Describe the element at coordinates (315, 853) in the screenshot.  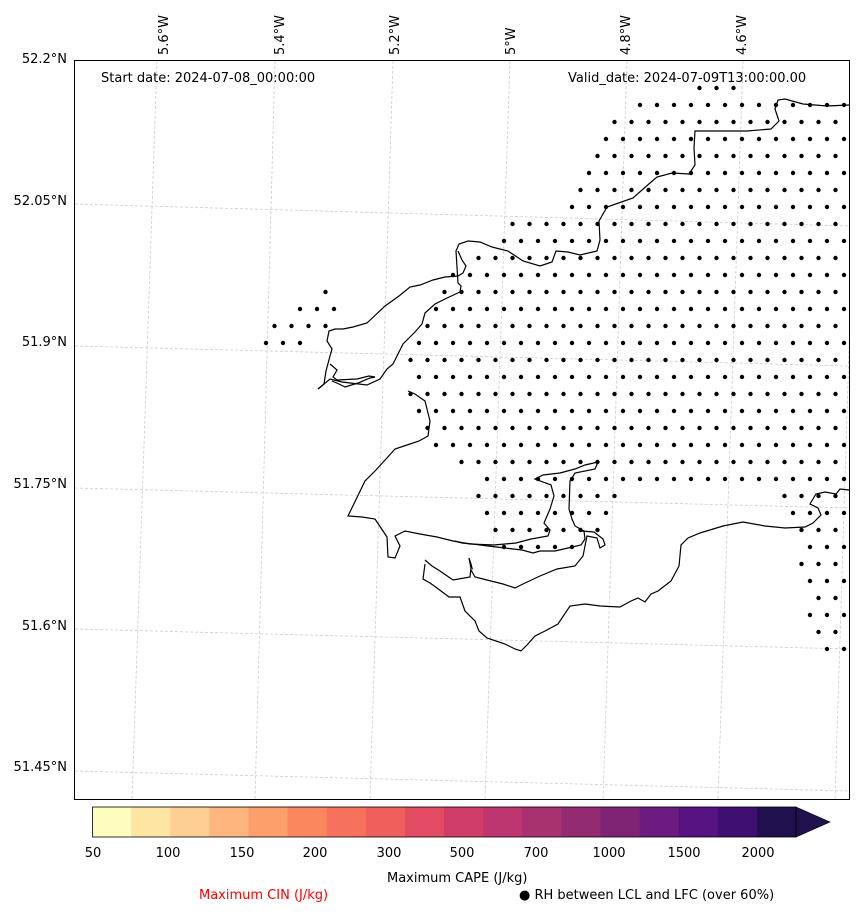
I see `colorbar-tick-200: 200` at that location.